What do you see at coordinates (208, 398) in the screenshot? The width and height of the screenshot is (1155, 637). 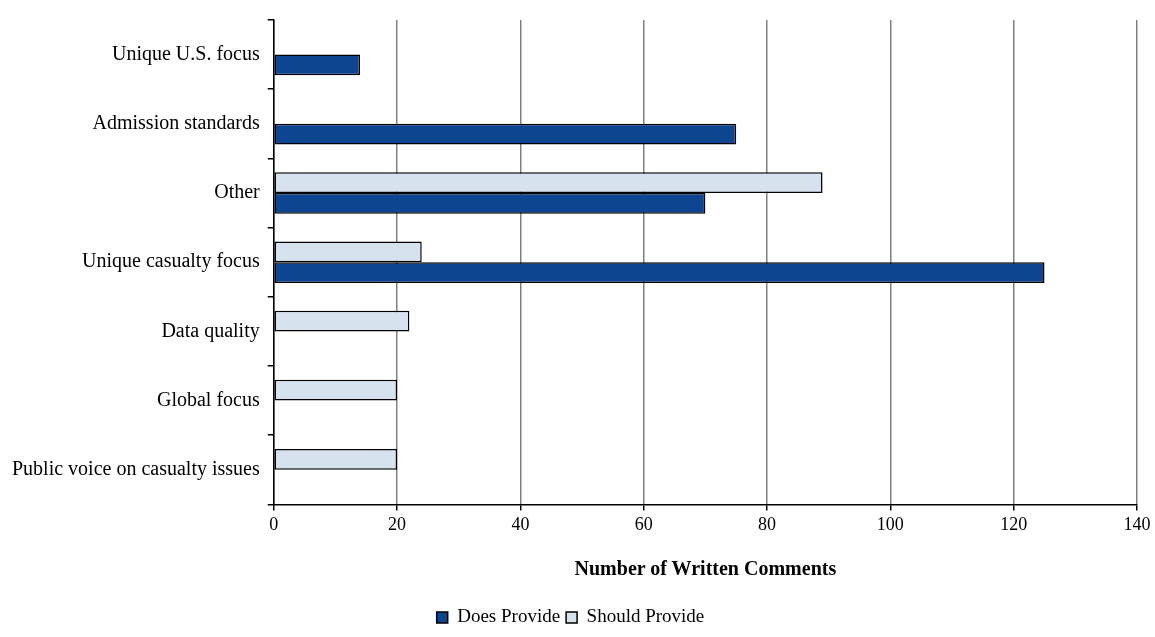 I see `y-tick-label: Global focus` at bounding box center [208, 398].